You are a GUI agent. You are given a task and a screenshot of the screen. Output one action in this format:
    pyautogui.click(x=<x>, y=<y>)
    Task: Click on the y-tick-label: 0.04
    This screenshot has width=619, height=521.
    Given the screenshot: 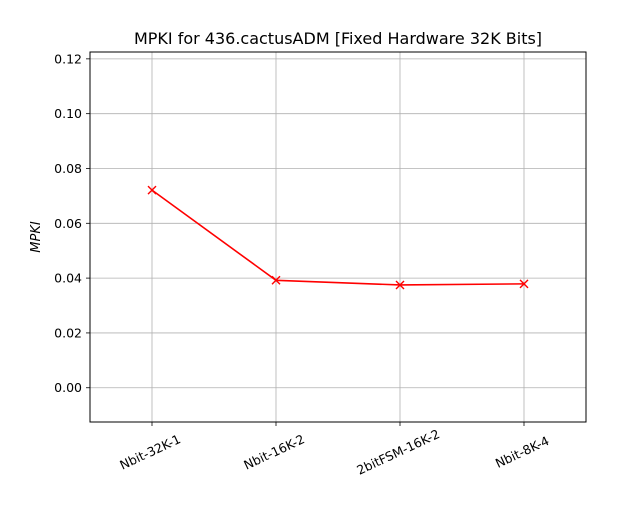 What is the action you would take?
    pyautogui.click(x=68, y=278)
    